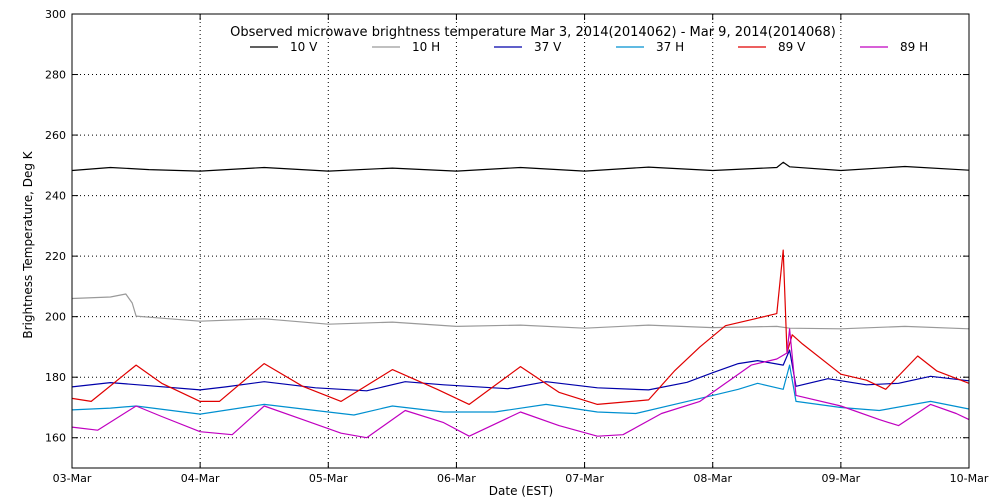  What do you see at coordinates (520, 166) in the screenshot?
I see `series-line-10-v` at bounding box center [520, 166].